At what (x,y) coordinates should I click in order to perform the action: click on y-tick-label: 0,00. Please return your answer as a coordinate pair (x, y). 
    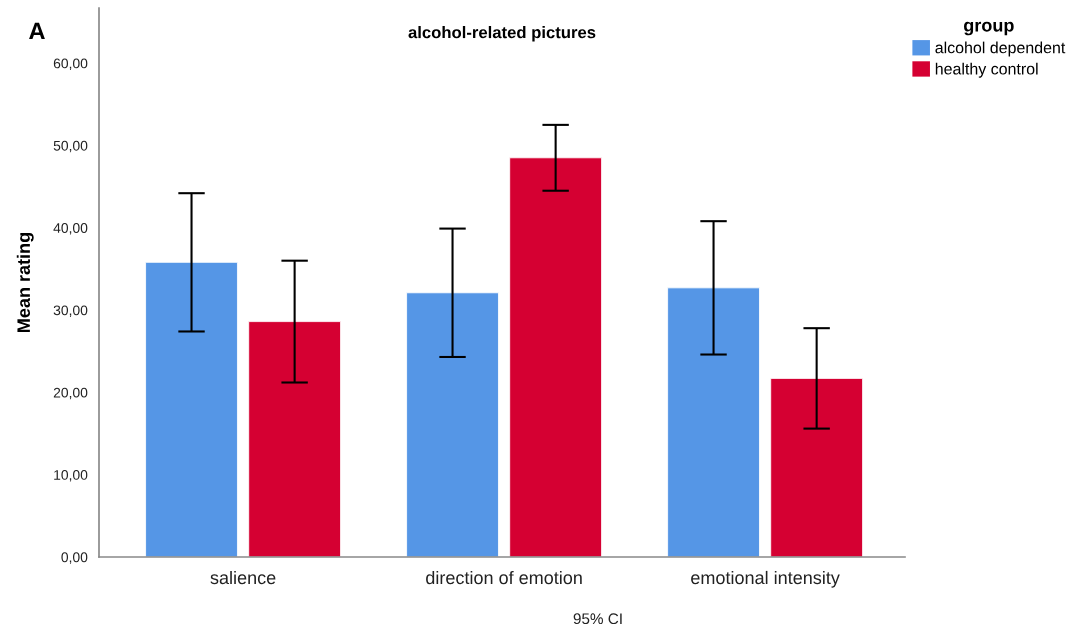
    Looking at the image, I should click on (74, 558).